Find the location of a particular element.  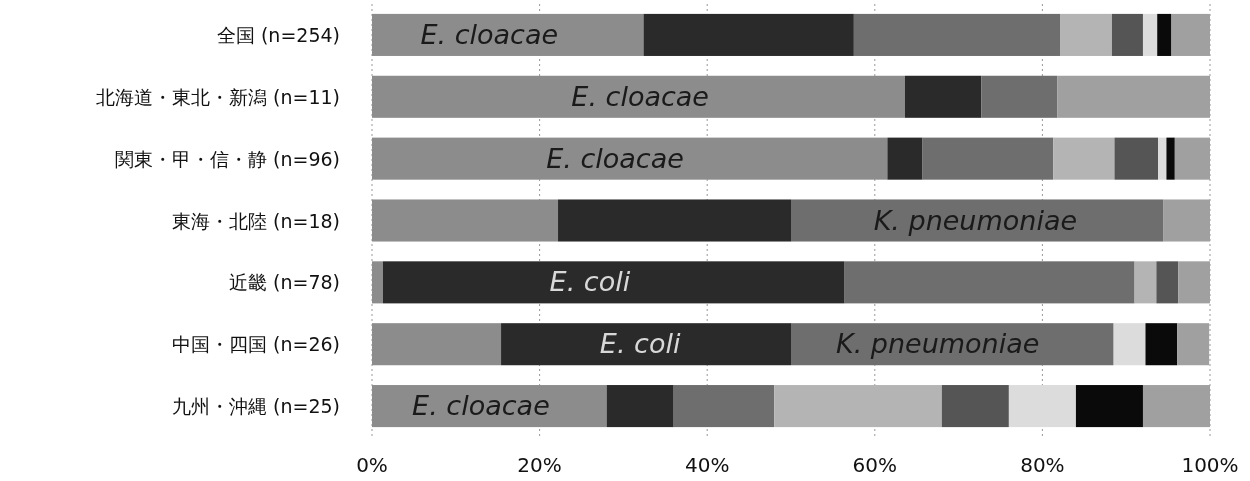

x-tick-label: 40% is located at coordinates (707, 465).